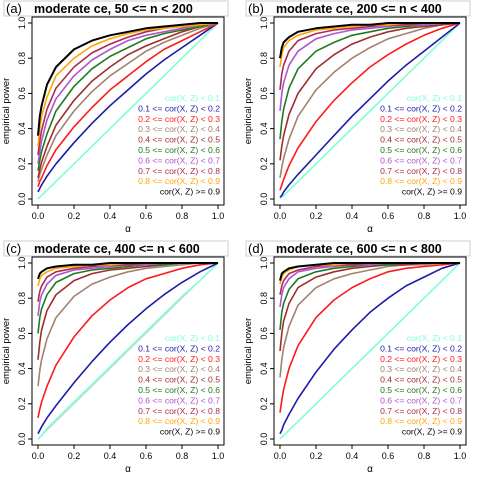 The width and height of the screenshot is (480, 485). What do you see at coordinates (113, 9) in the screenshot?
I see `panel-title: moderate ce, 50 <= n < 200` at bounding box center [113, 9].